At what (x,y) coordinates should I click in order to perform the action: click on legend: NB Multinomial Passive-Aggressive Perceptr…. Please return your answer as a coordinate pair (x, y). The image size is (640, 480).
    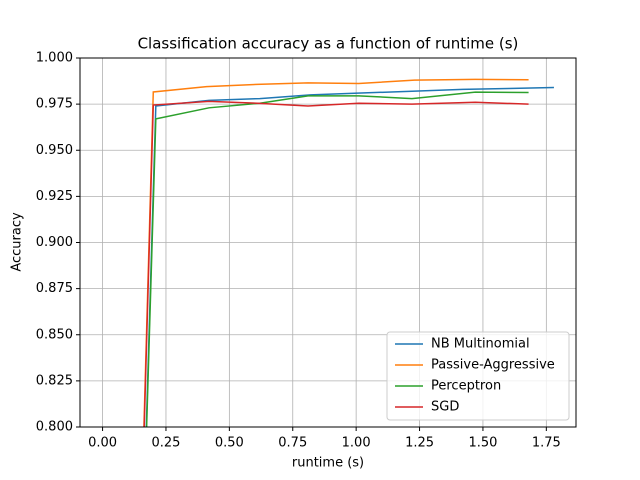
    Looking at the image, I should click on (478, 376).